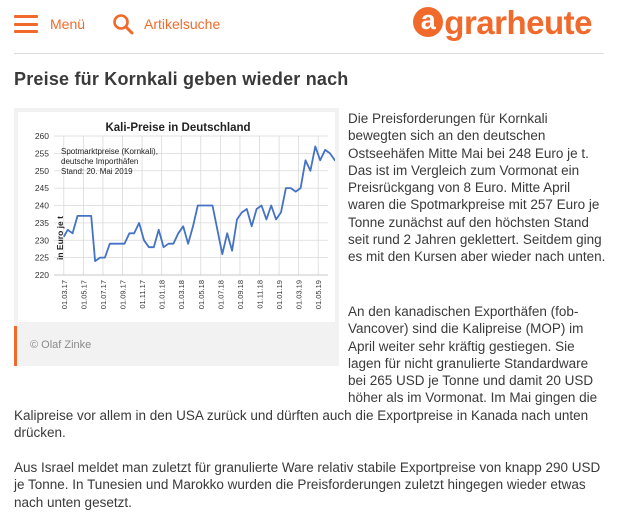 This screenshot has width=618, height=521. Describe the element at coordinates (97, 171) in the screenshot. I see `chart-annotation-line-3: Stand: 20. Mai 2019` at that location.